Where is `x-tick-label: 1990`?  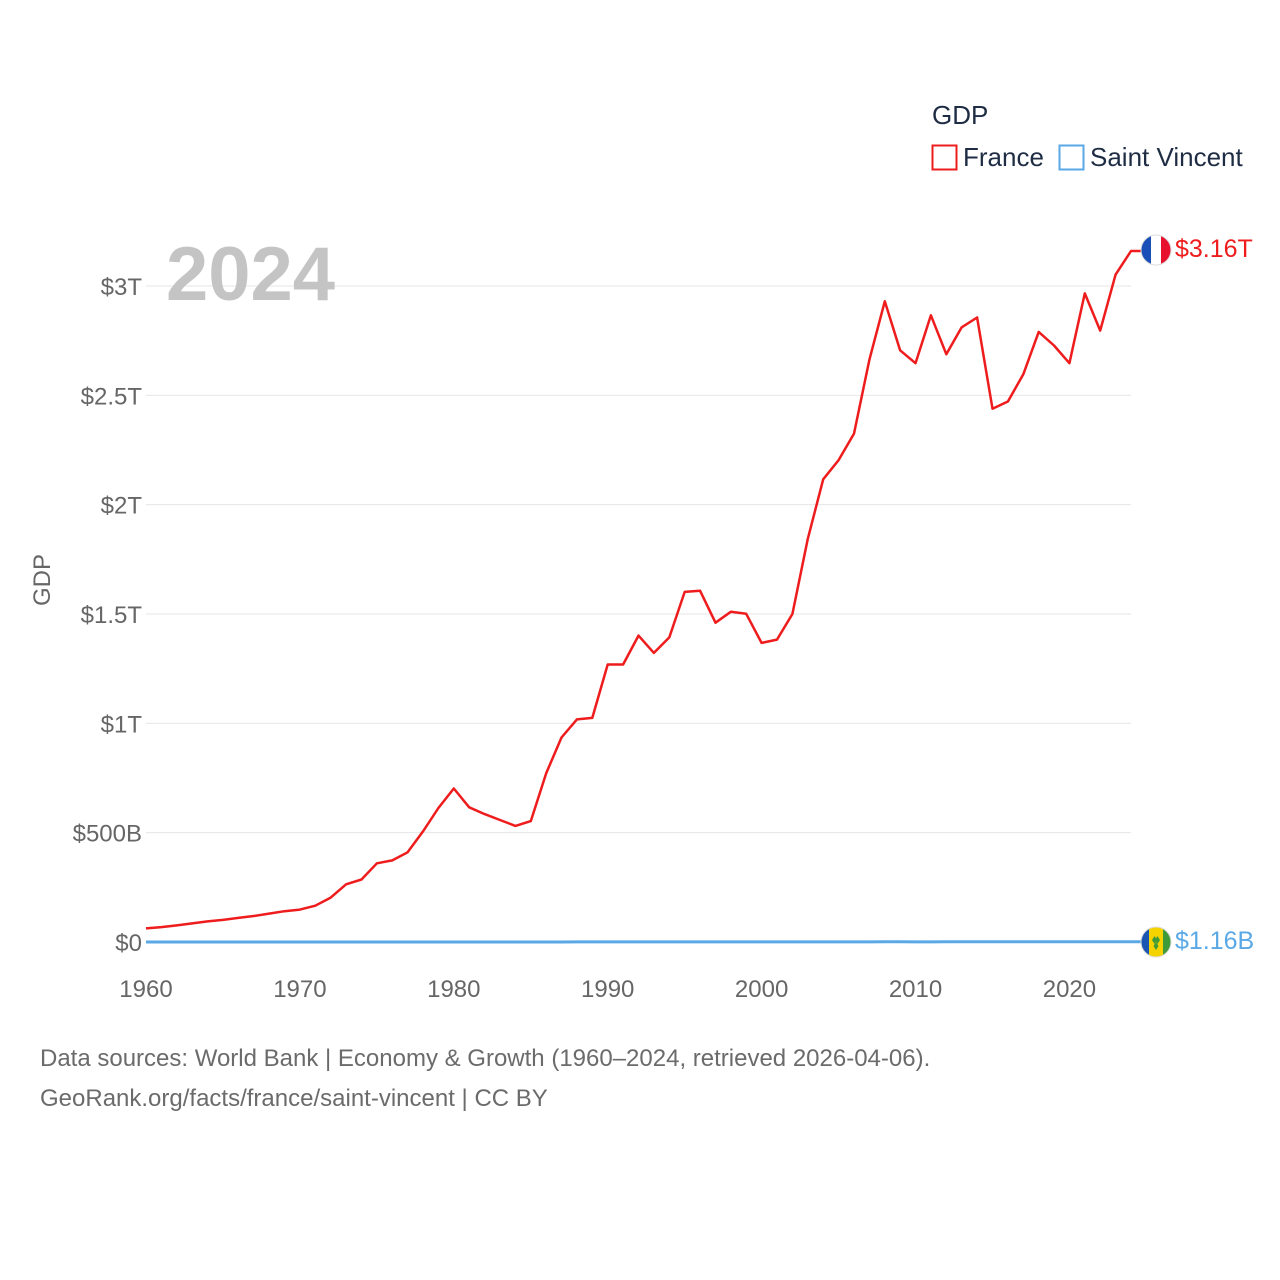
x-tick-label: 1990 is located at coordinates (607, 989).